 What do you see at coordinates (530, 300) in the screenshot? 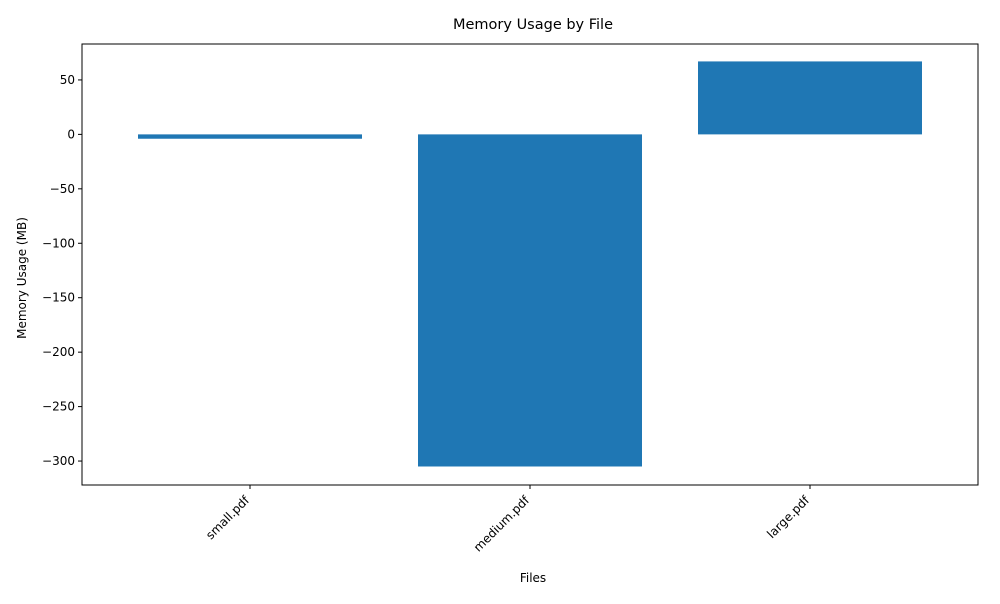
I see `bar-medium-pdf` at bounding box center [530, 300].